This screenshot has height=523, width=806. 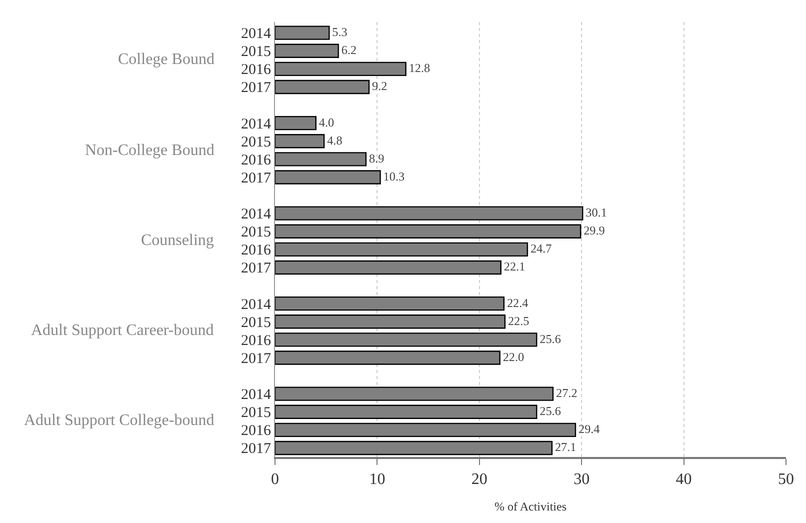 I want to click on data-label: 29.4, so click(x=589, y=429).